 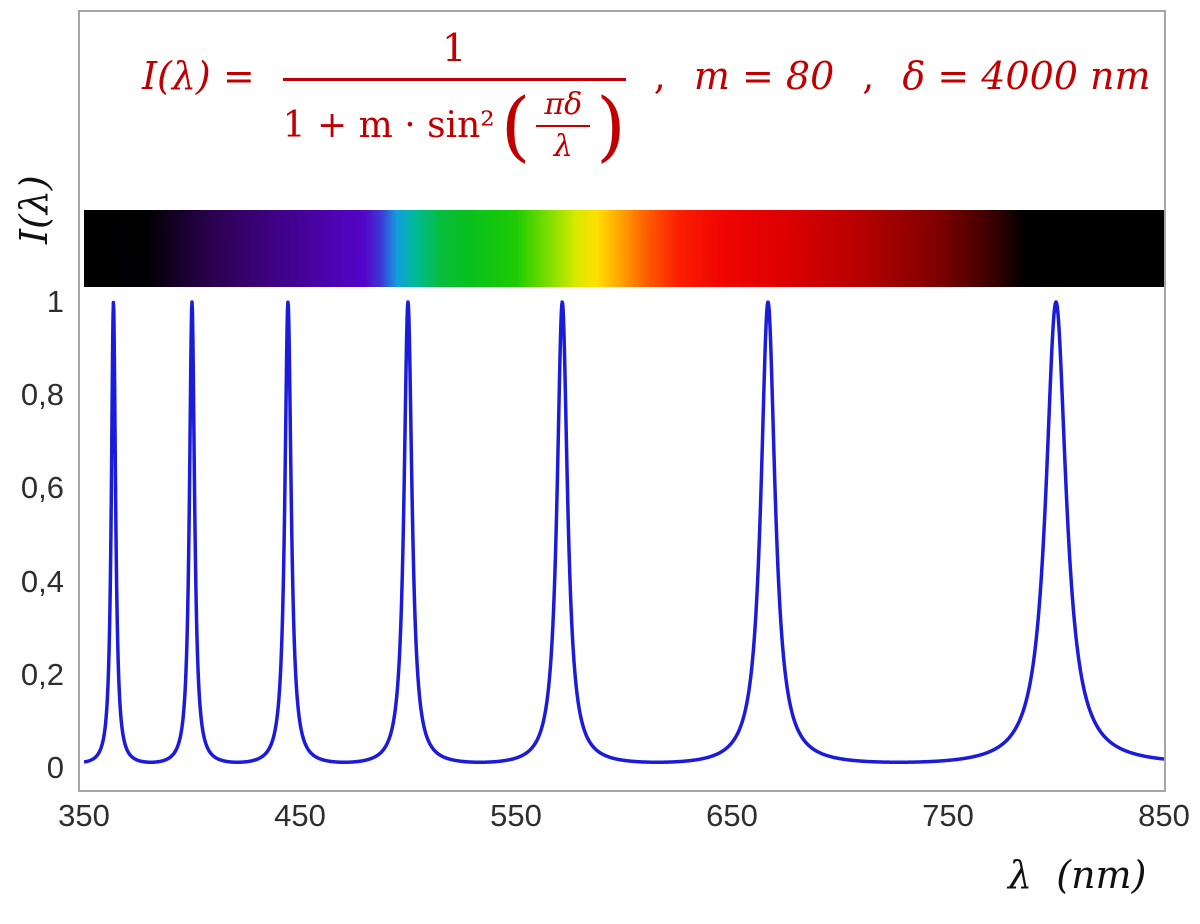 I want to click on inner-fraction-denominator: λ, so click(x=563, y=144).